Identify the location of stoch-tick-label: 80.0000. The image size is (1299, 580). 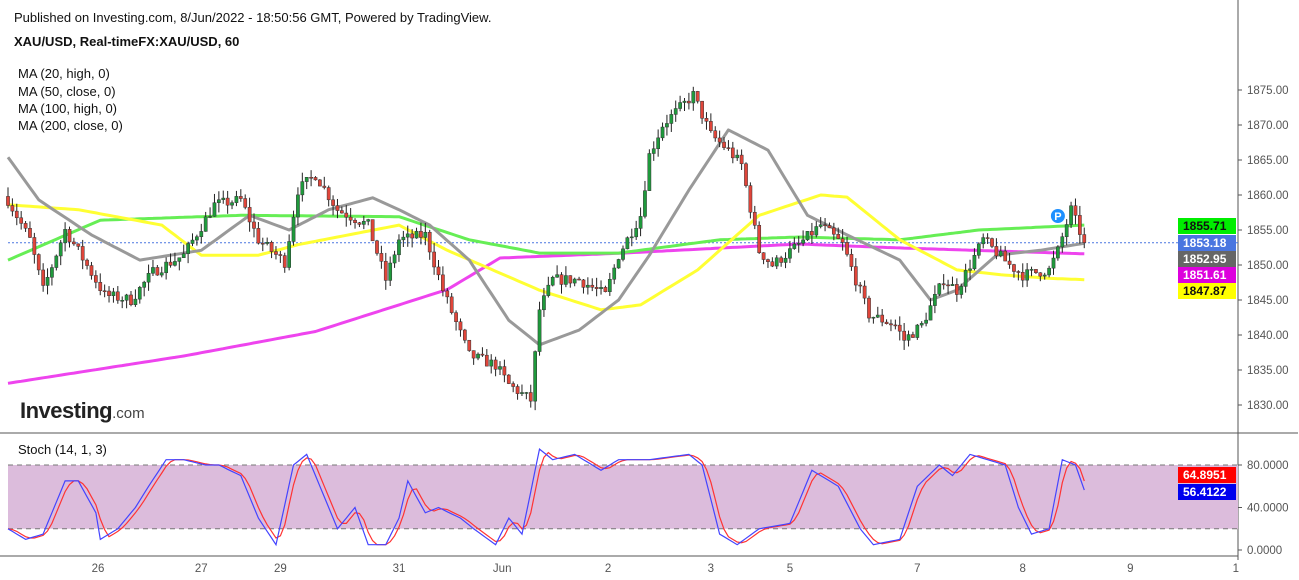
(1268, 466).